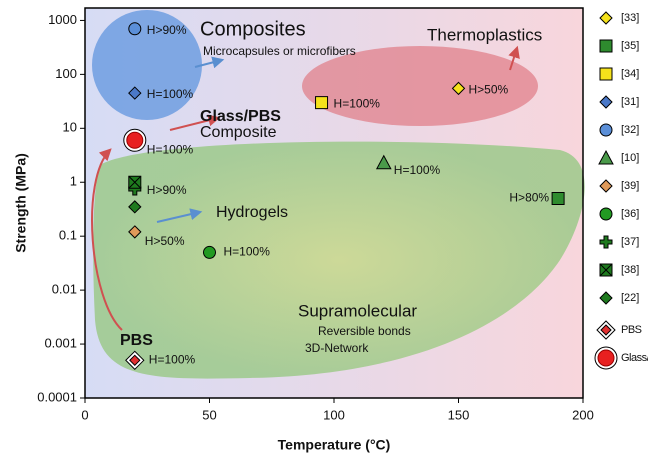 The image size is (648, 463). Describe the element at coordinates (73, 181) in the screenshot. I see `y-tick-label: 1` at that location.